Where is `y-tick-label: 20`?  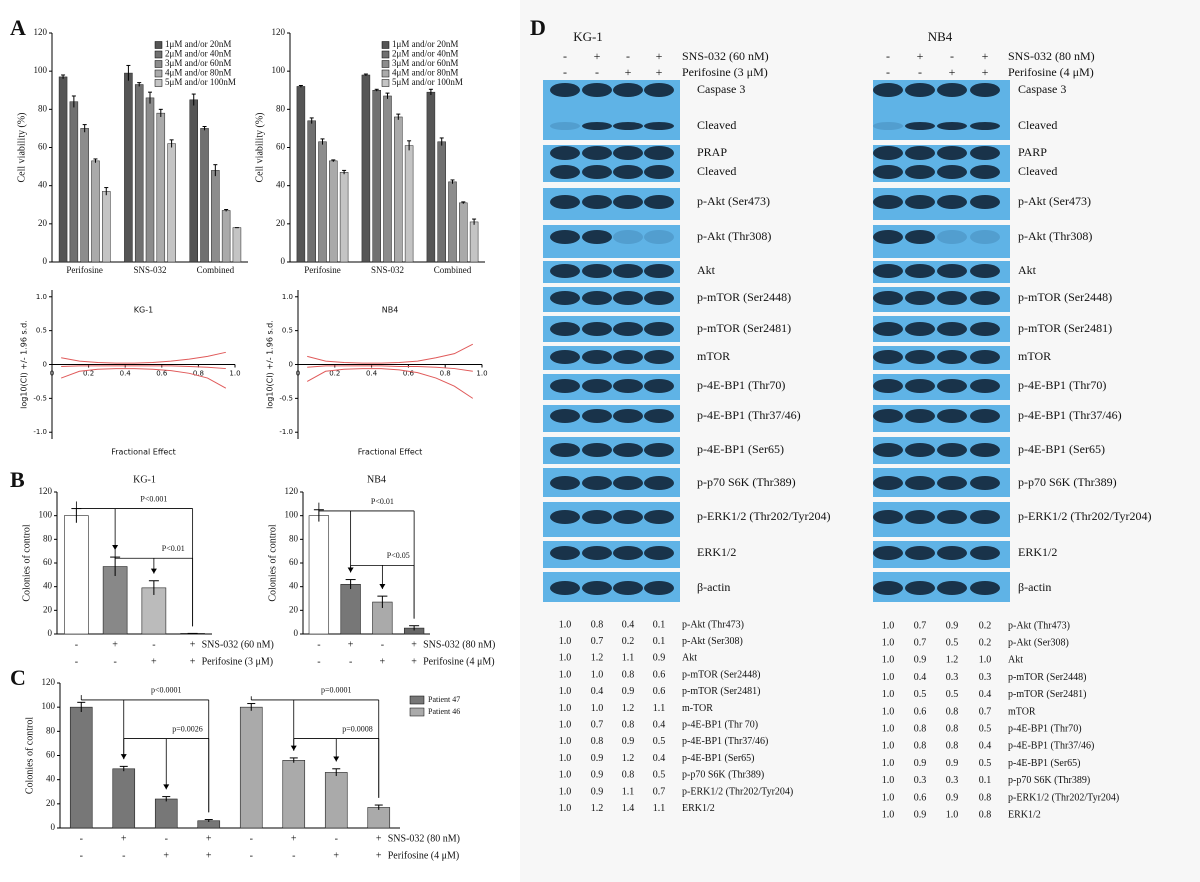
y-tick-label: 20 is located at coordinates (281, 223).